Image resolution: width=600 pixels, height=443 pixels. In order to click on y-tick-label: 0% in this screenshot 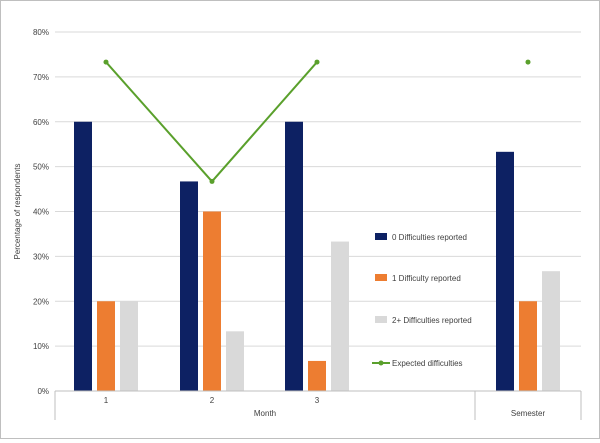, I will do `click(43, 391)`.